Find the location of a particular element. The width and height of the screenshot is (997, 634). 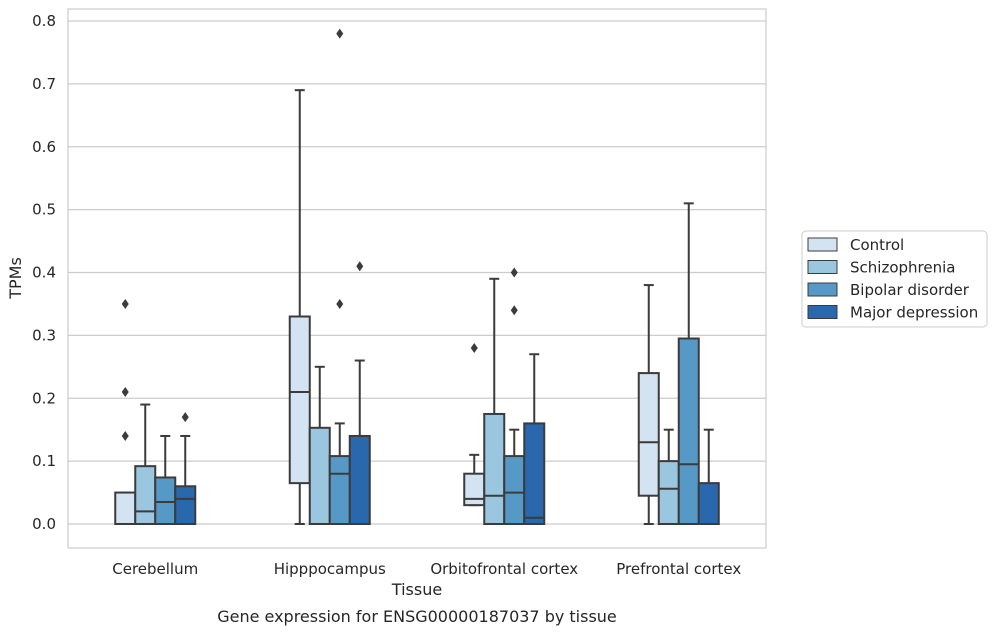

legend-label: Bipolar disorder is located at coordinates (910, 290).